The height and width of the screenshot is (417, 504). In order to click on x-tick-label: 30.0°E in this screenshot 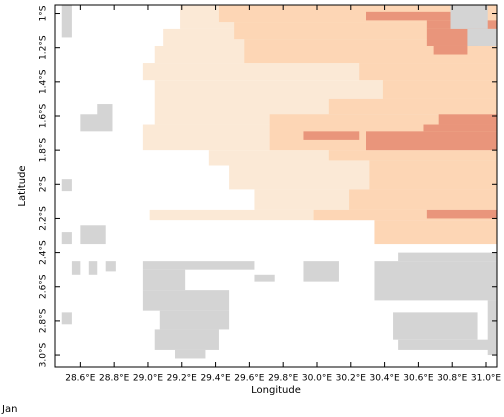, I will do `click(317, 379)`.